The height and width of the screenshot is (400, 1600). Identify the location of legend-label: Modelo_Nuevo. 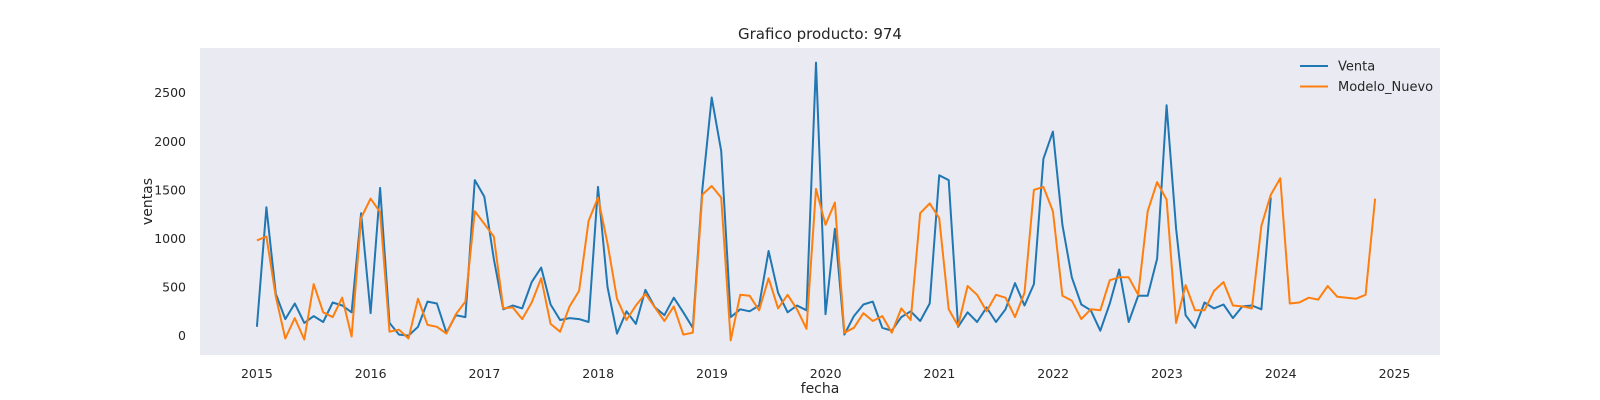
(1385, 87).